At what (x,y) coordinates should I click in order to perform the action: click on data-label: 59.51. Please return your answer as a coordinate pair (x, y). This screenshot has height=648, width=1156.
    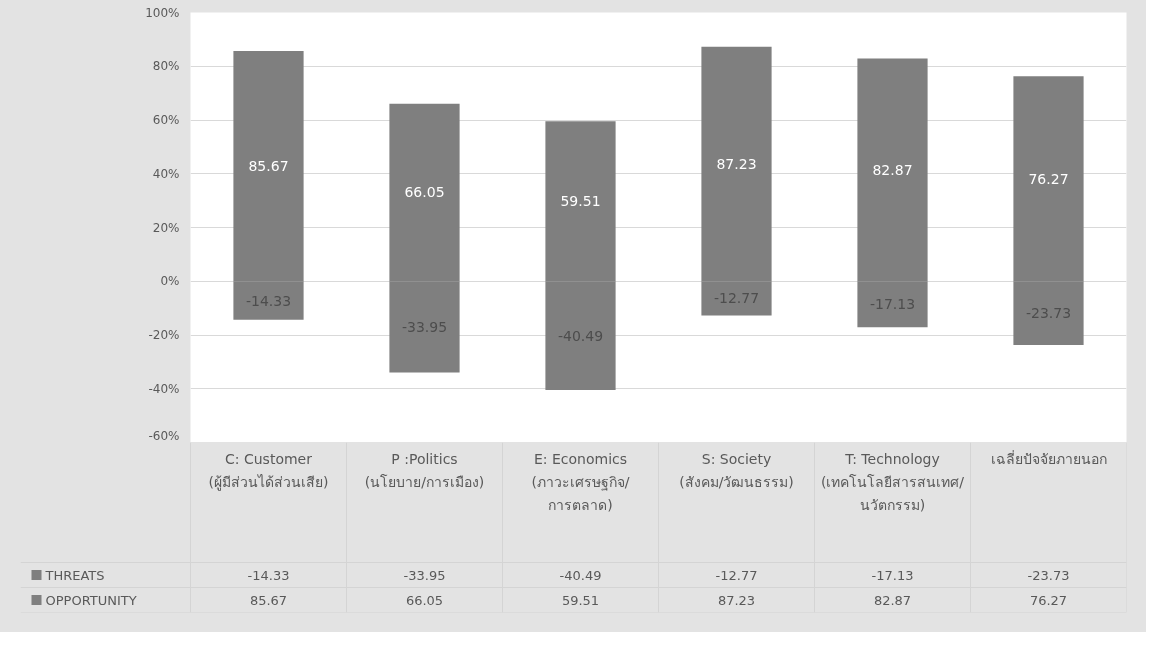
    Looking at the image, I should click on (580, 600).